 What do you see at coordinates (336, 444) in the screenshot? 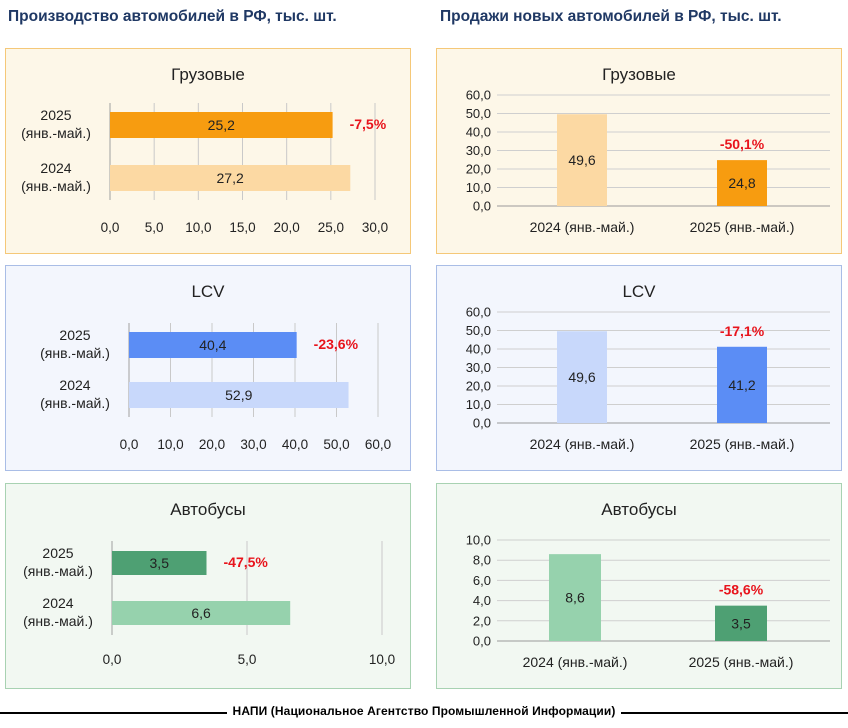
I see `x-tick-label: 50,0` at bounding box center [336, 444].